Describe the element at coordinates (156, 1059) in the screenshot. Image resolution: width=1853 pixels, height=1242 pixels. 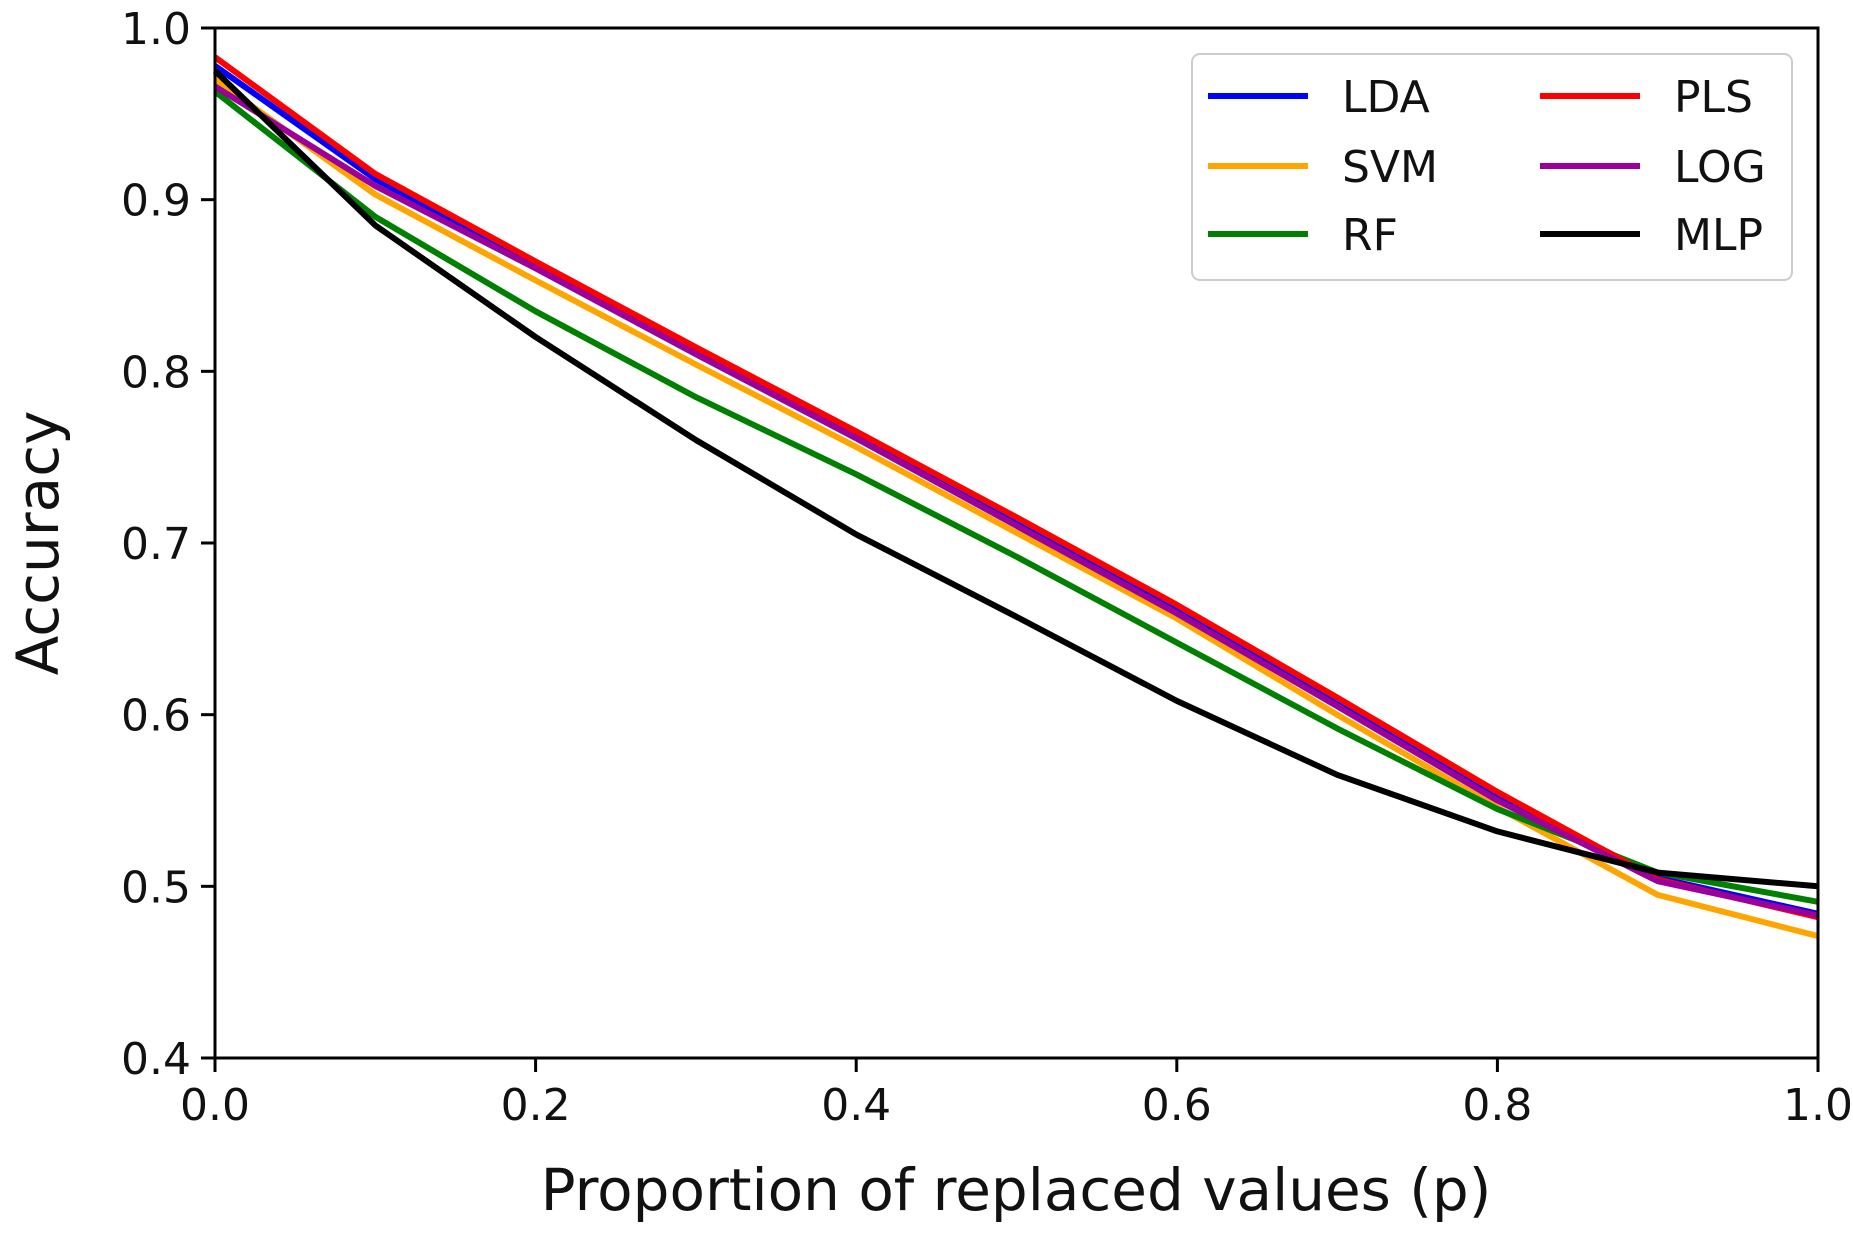
I see `y-tick-label: 0.4` at that location.